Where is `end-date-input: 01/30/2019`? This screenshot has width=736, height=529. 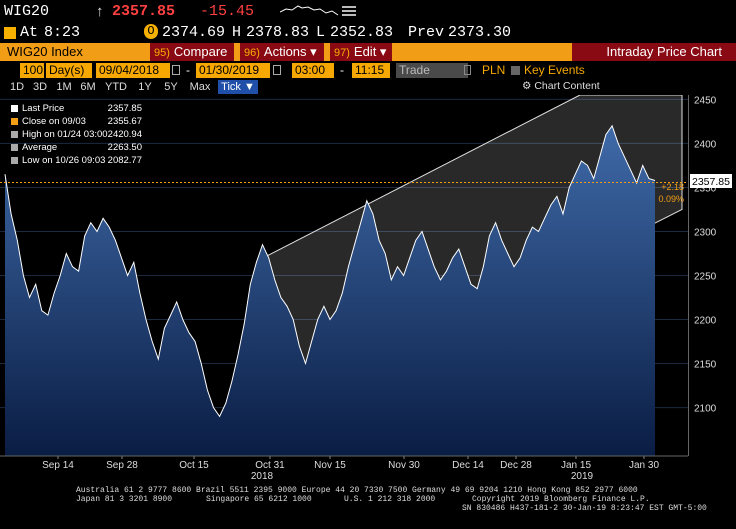
end-date-input: 01/30/2019 is located at coordinates (233, 70).